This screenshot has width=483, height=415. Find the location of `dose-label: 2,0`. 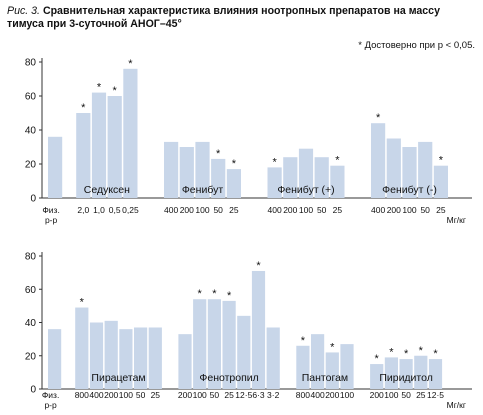

dose-label: 2,0 is located at coordinates (83, 210).